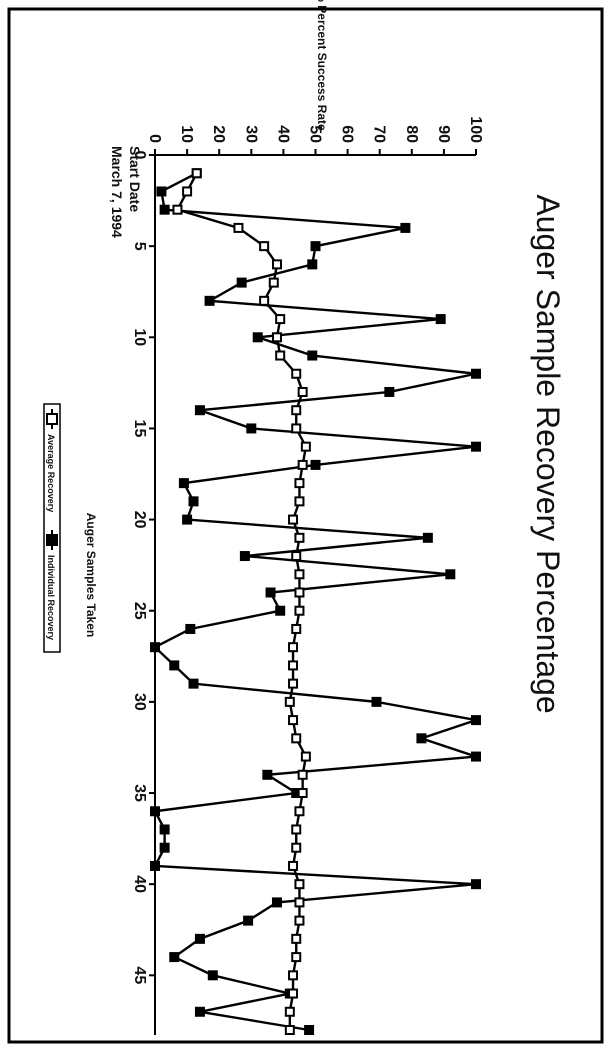 This screenshot has width=611, height=1056. Describe the element at coordinates (139, 884) in the screenshot. I see `x-tick-label-40: 40` at that location.